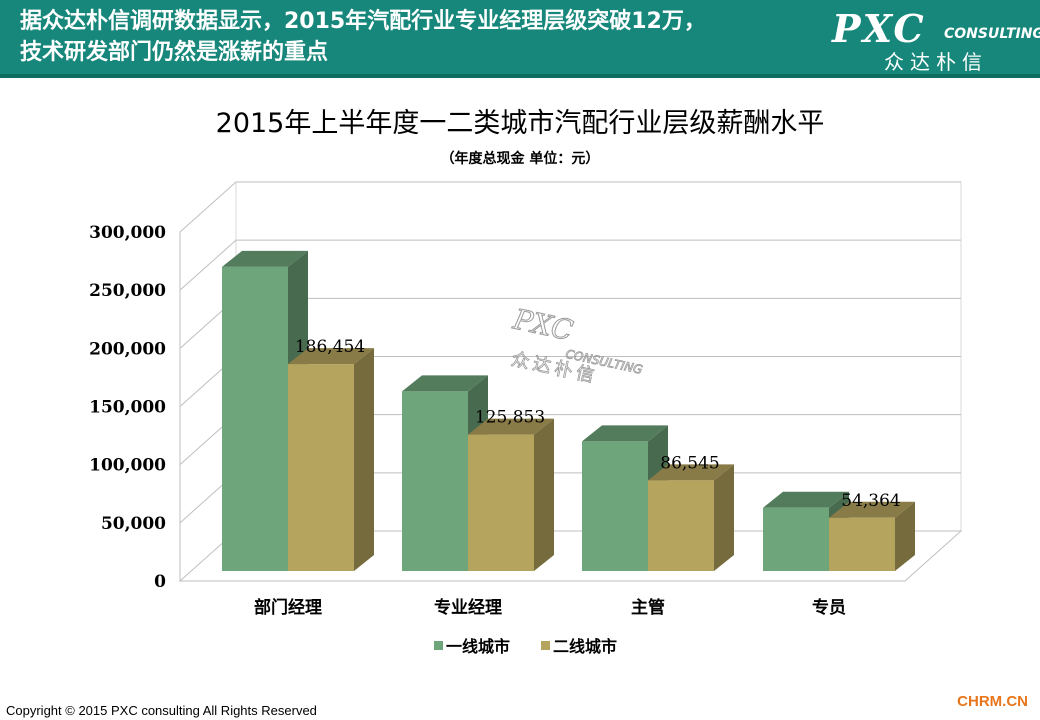  Describe the element at coordinates (992, 701) in the screenshot. I see `site-mark: CHRM.CN` at that location.